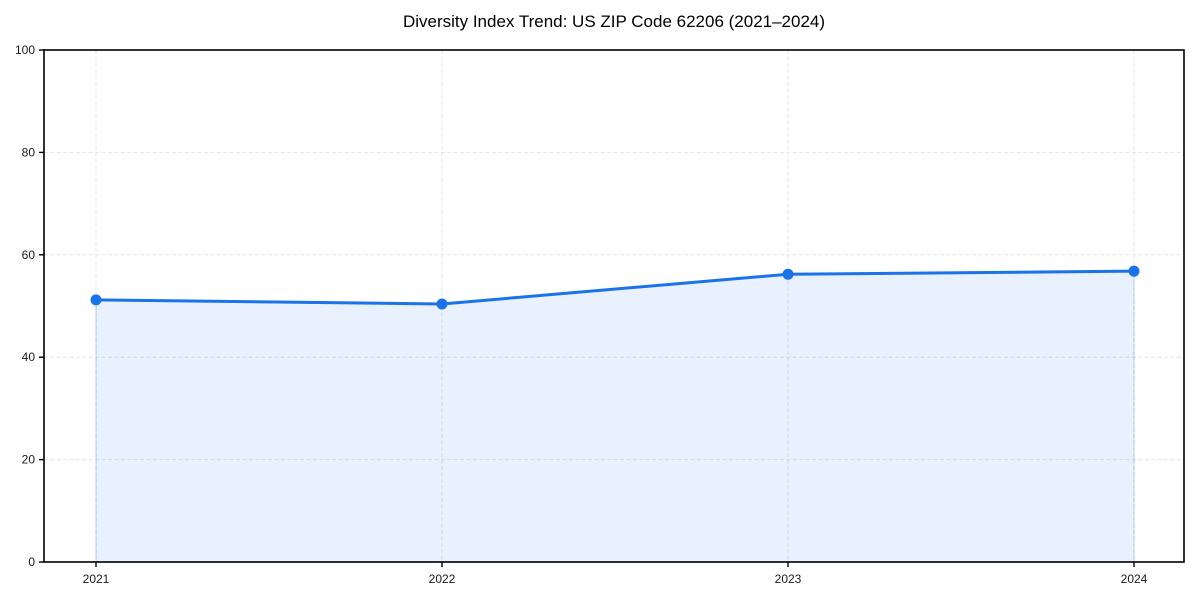  I want to click on y-tick-label: 80, so click(29, 152).